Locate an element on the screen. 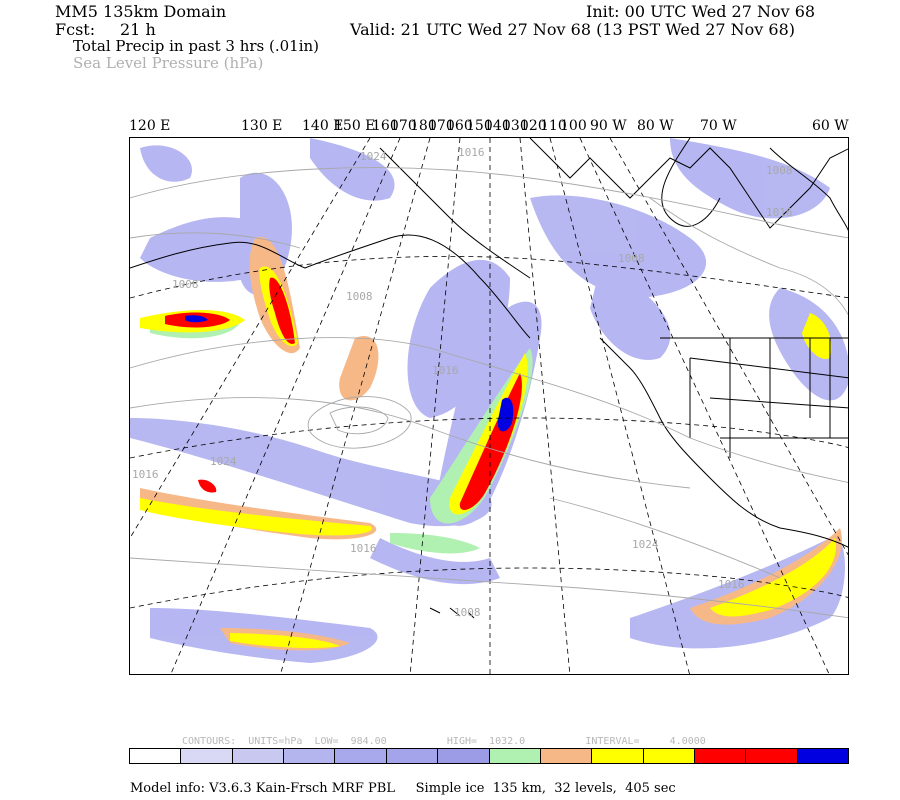  precip-extreme is located at coordinates (349, 373).